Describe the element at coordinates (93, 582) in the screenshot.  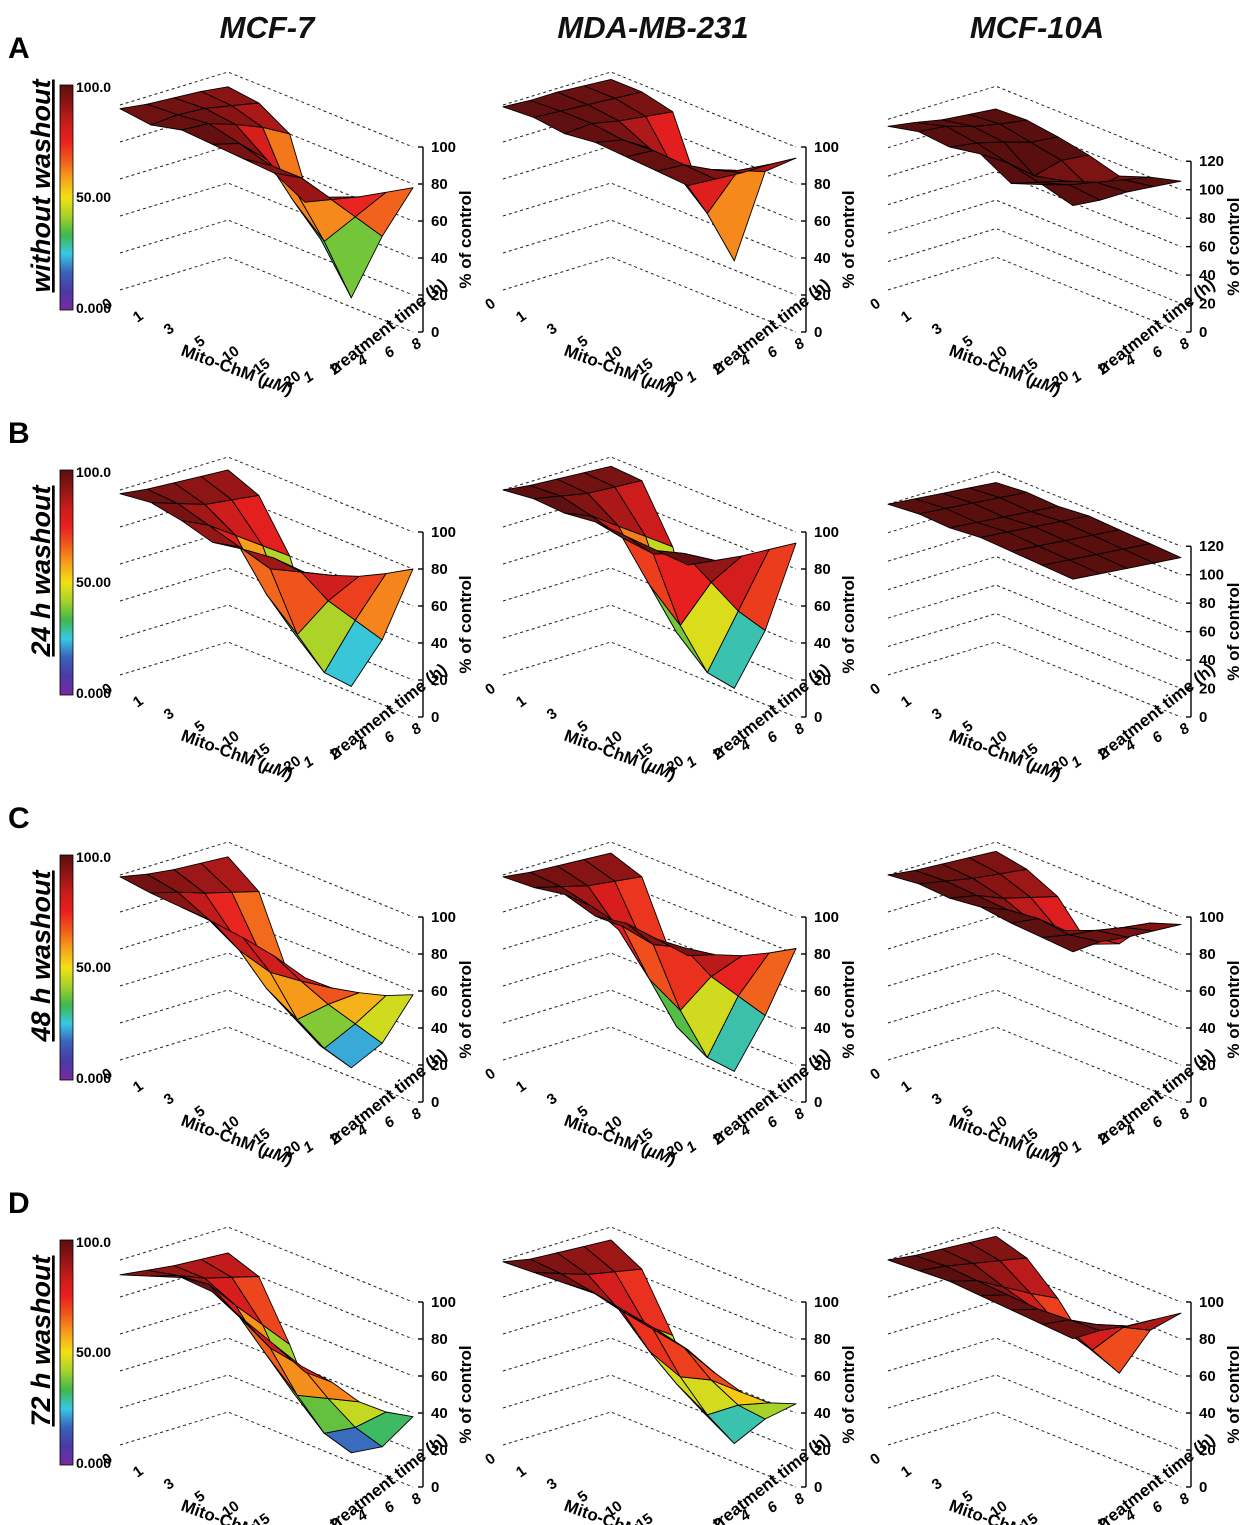
I see `colorbar-mid-label: 50.00` at that location.